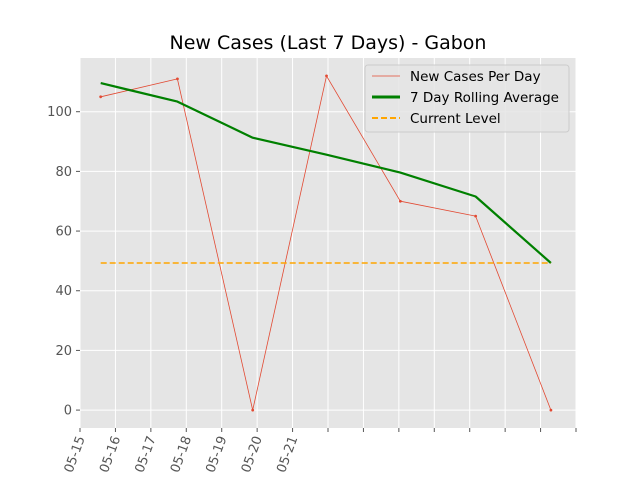 The height and width of the screenshot is (480, 640). I want to click on y-tick-label: 100, so click(59, 112).